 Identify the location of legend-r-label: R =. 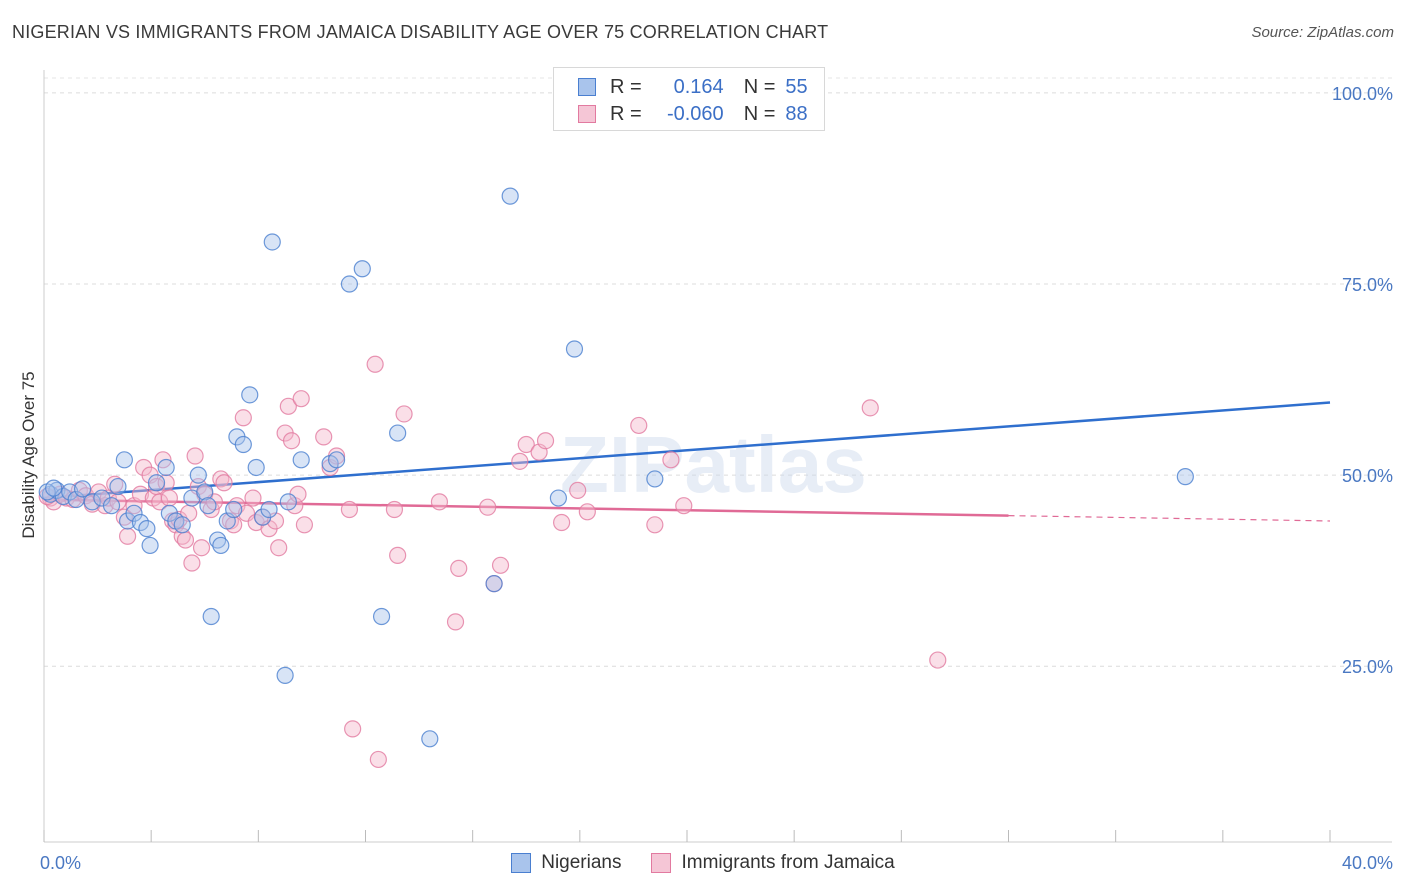
(626, 86).